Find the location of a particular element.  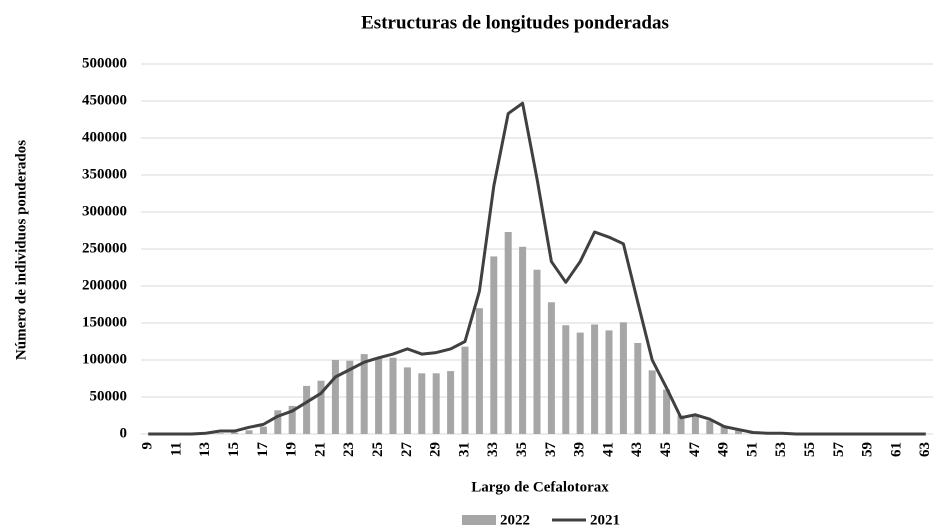

x-tick-label: 21 is located at coordinates (320, 449).